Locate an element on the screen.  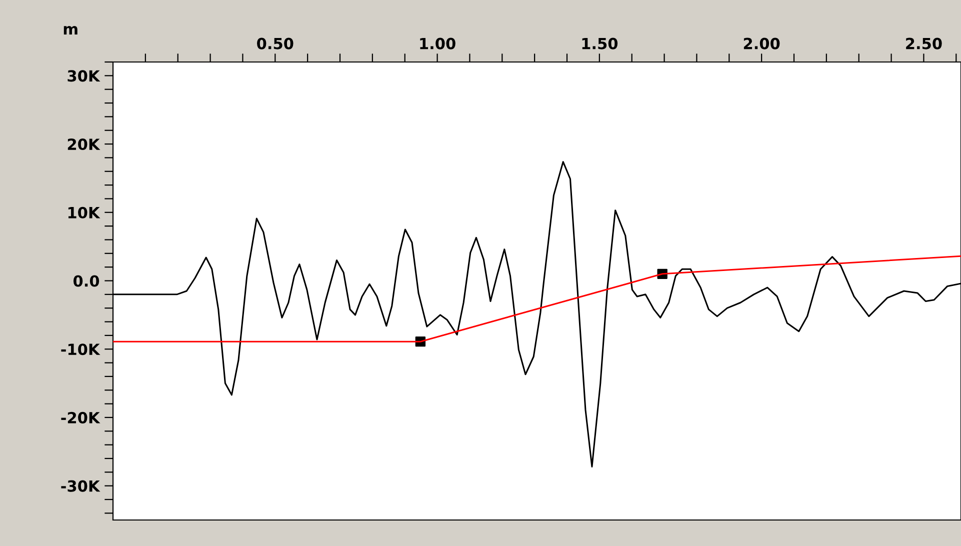
x-tick-label: 2.00 is located at coordinates (762, 44).